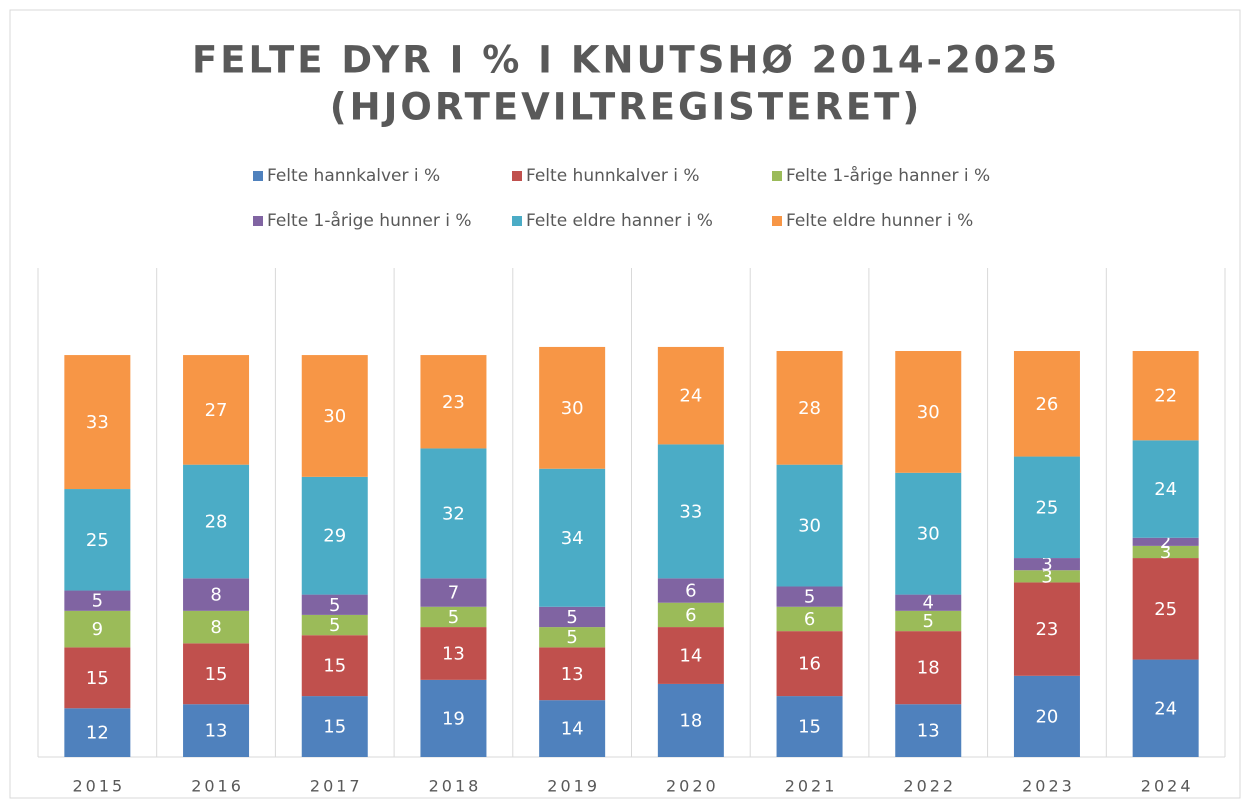 The image size is (1252, 810). What do you see at coordinates (692, 786) in the screenshot?
I see `x-tick-label: 2020` at bounding box center [692, 786].